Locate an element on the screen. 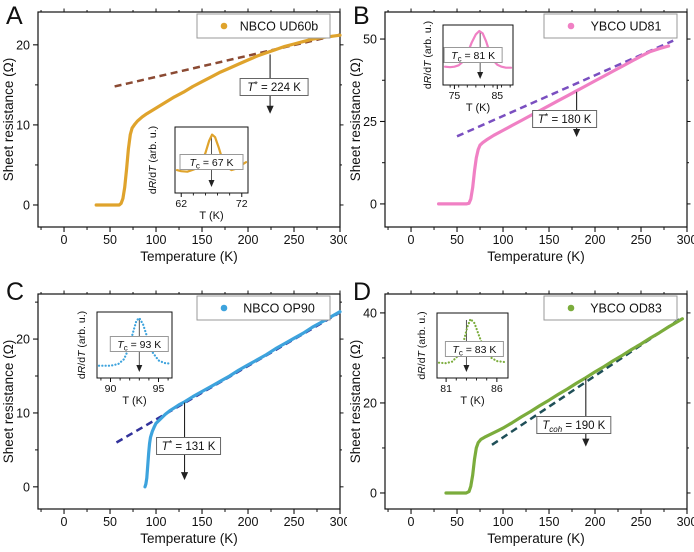 Image resolution: width=694 pixels, height=552 pixels. panel-letter: A is located at coordinates (14, 16).